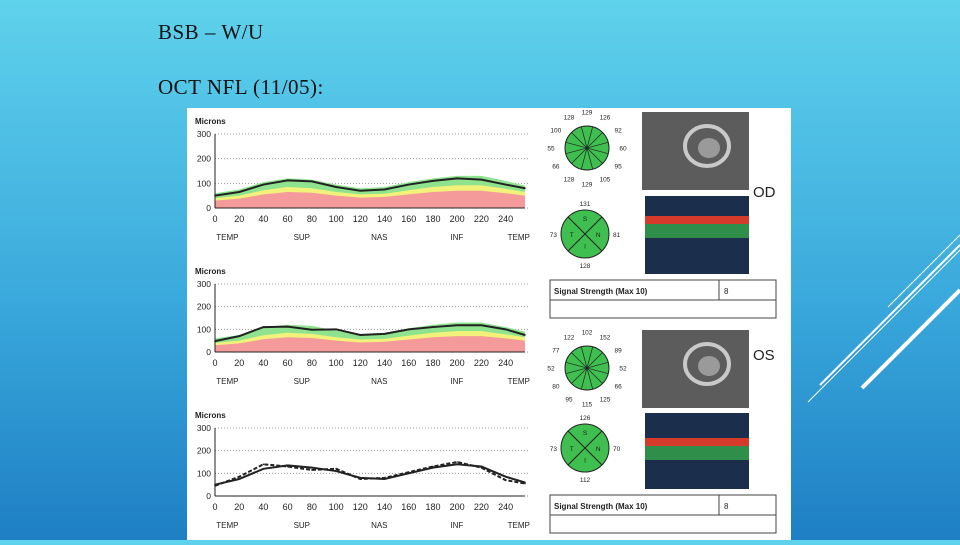 The width and height of the screenshot is (960, 545). What do you see at coordinates (585, 433) in the screenshot?
I see `quadrant-letter: S` at bounding box center [585, 433].